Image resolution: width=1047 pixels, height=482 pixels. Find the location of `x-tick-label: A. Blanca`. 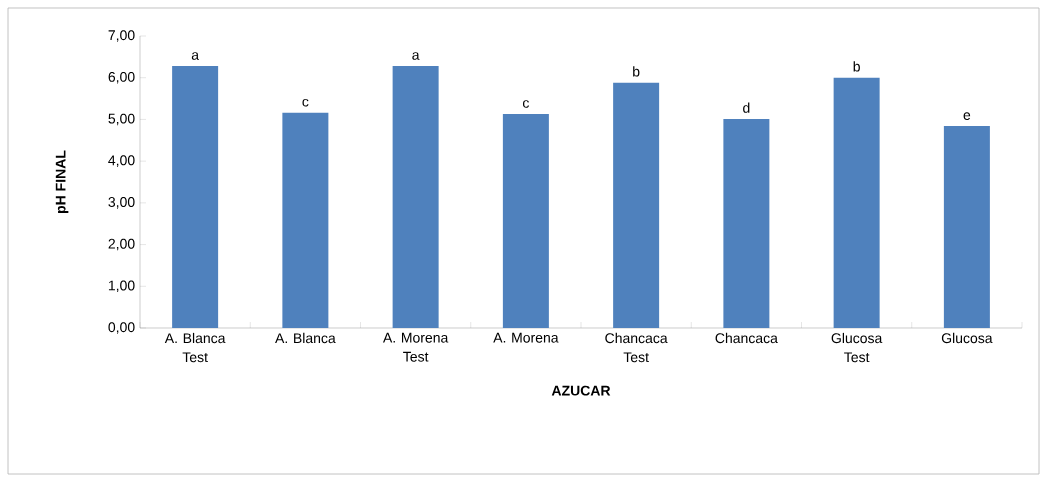

x-tick-label: A. Blanca is located at coordinates (305, 338).